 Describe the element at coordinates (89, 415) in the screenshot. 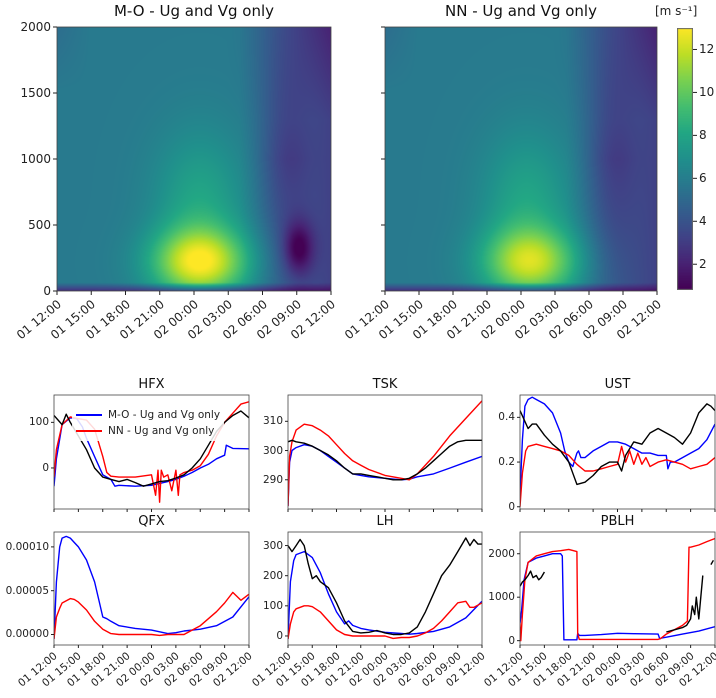

I see `legend-swatch-blue` at that location.